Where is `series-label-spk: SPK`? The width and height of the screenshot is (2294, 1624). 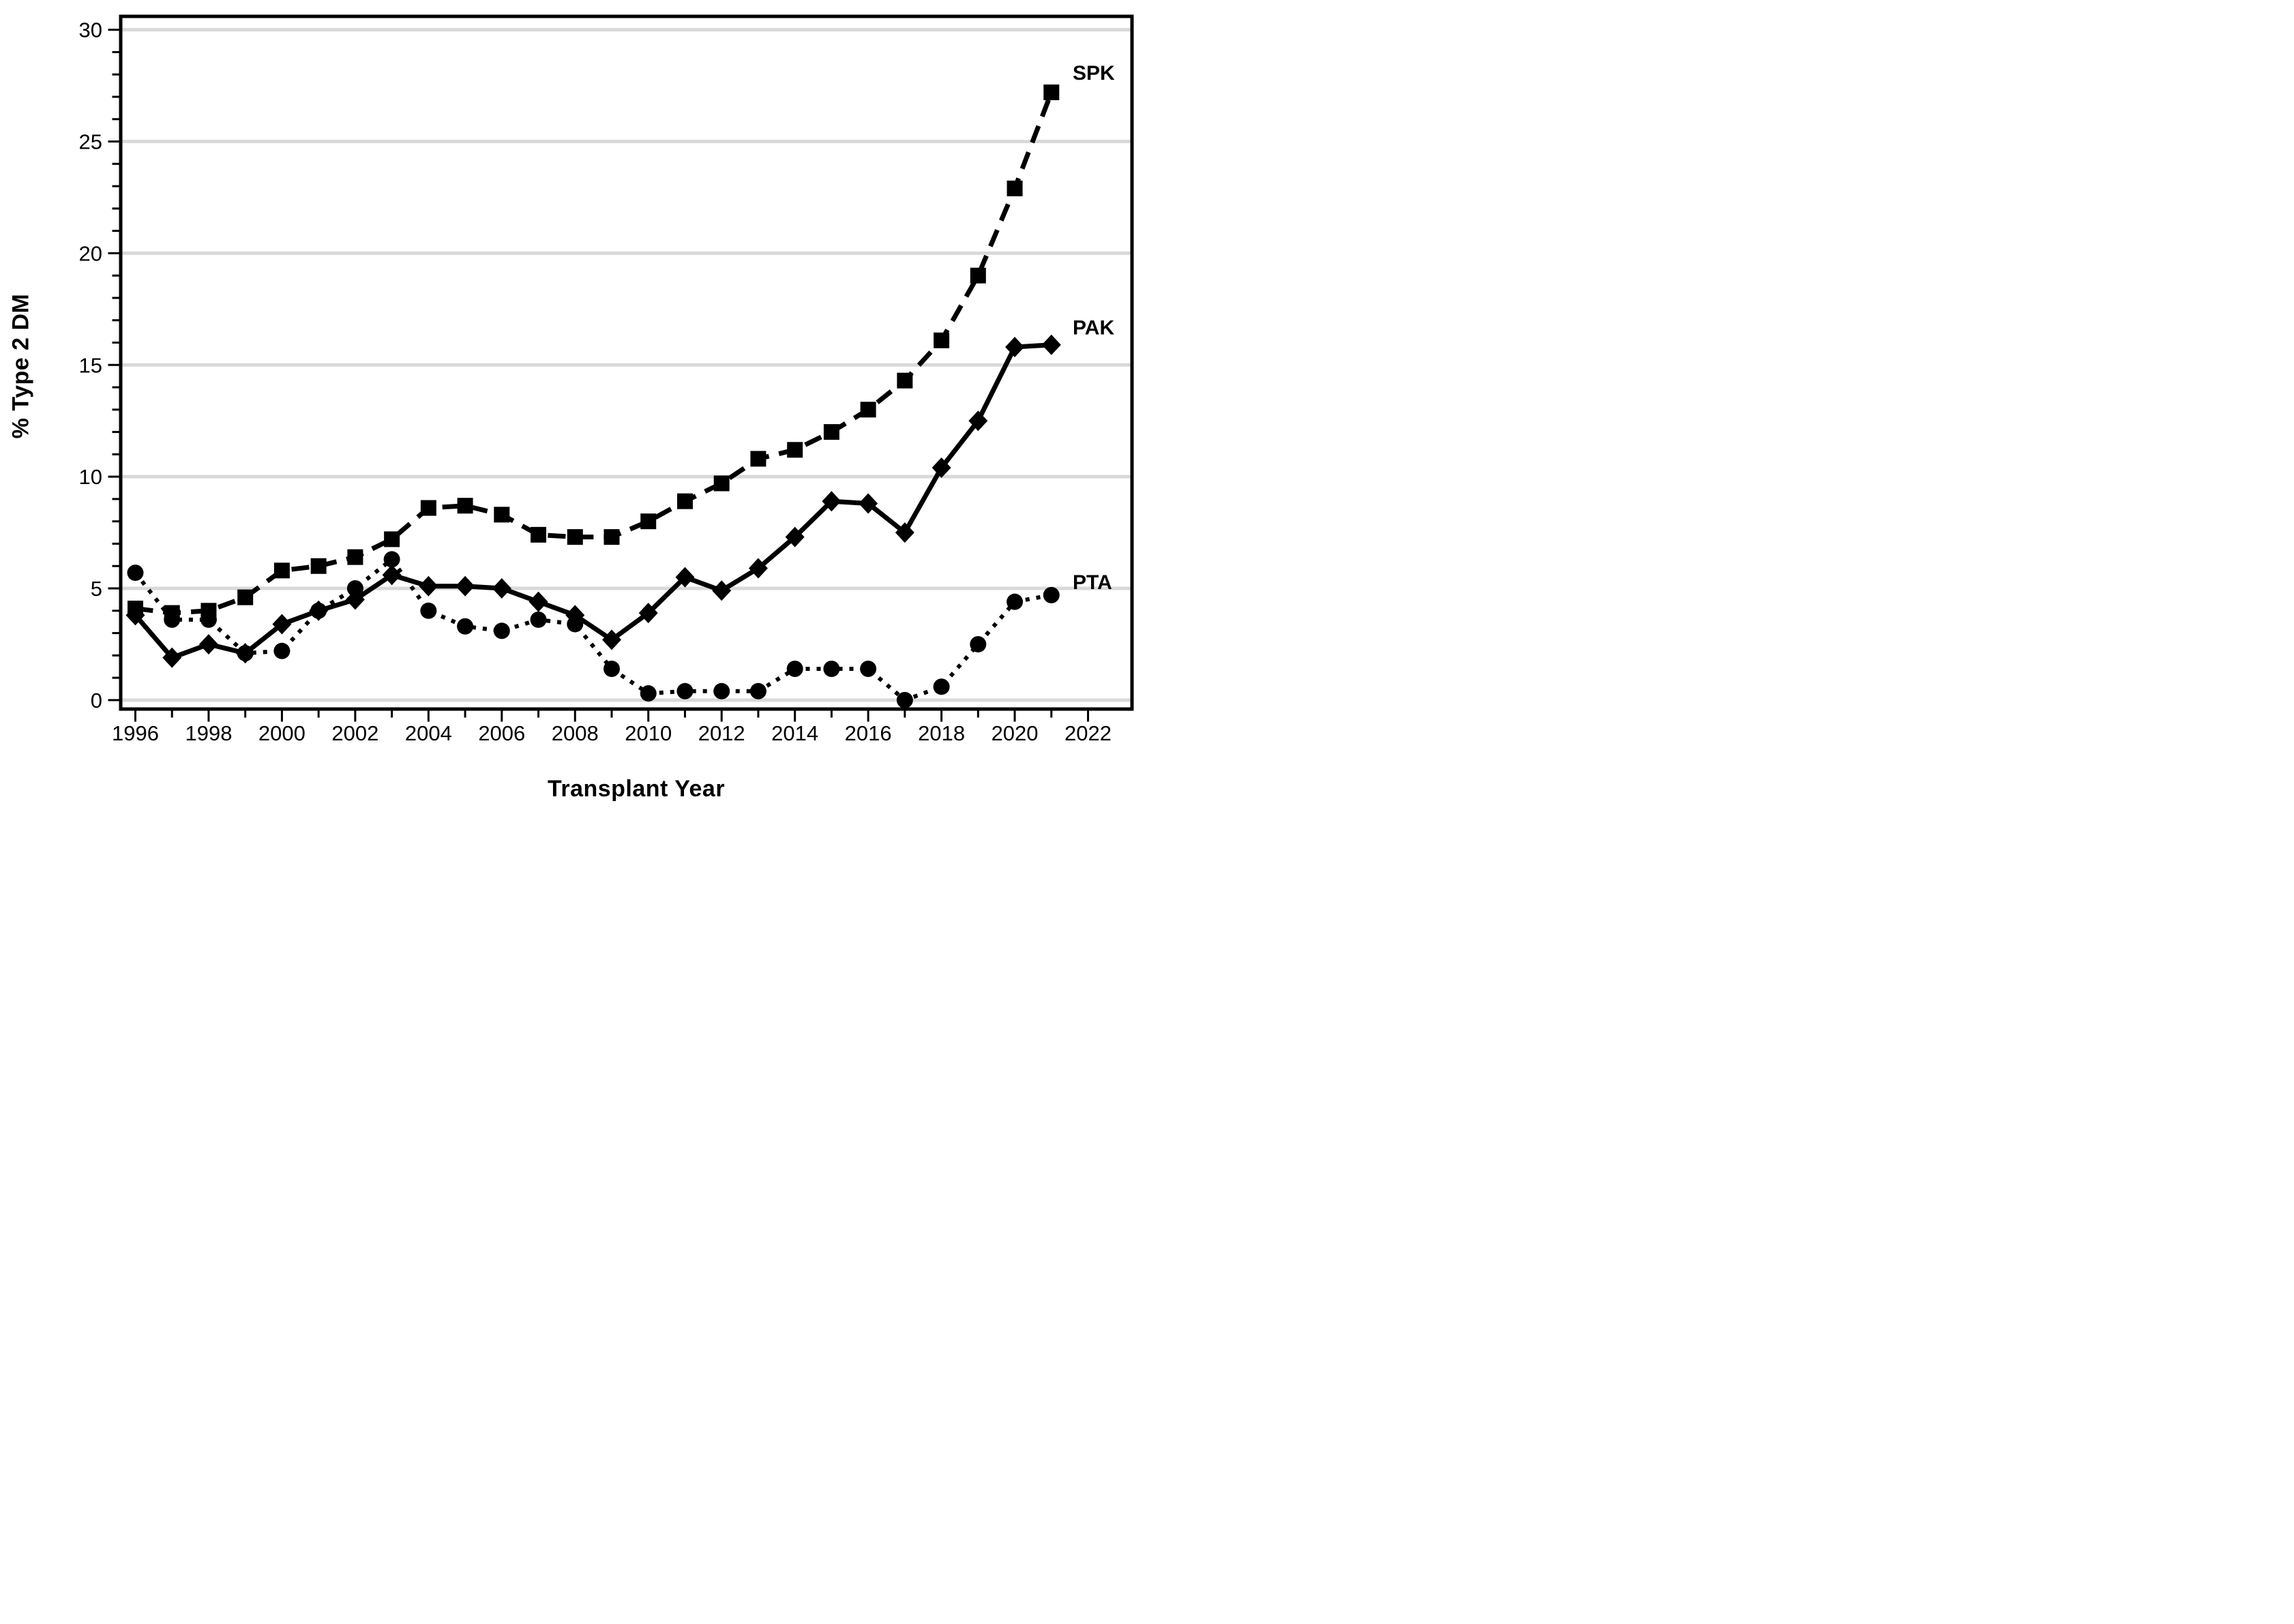
series-label-spk: SPK is located at coordinates (1094, 73).